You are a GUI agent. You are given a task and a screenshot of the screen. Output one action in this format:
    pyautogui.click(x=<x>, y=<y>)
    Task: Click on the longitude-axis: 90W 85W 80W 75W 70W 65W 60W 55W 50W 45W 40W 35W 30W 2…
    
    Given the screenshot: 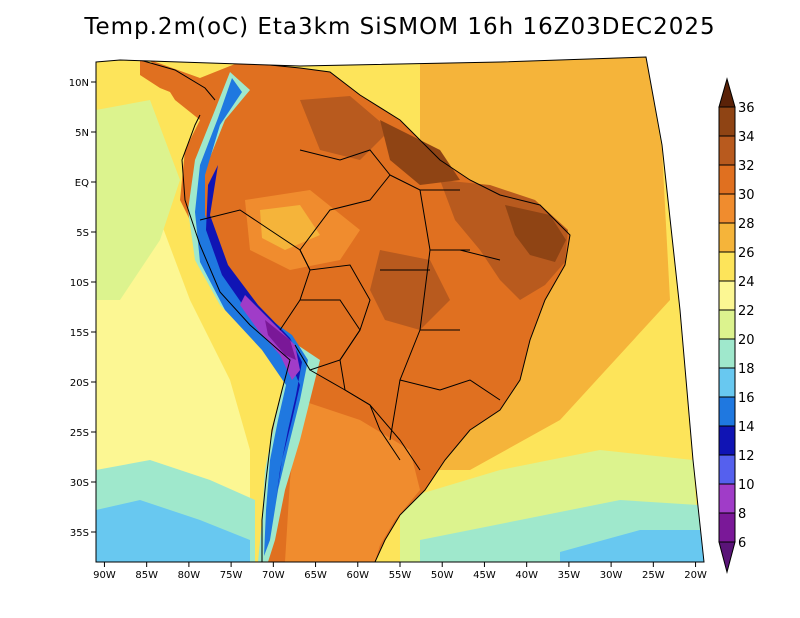 What is the action you would take?
    pyautogui.click(x=400, y=571)
    